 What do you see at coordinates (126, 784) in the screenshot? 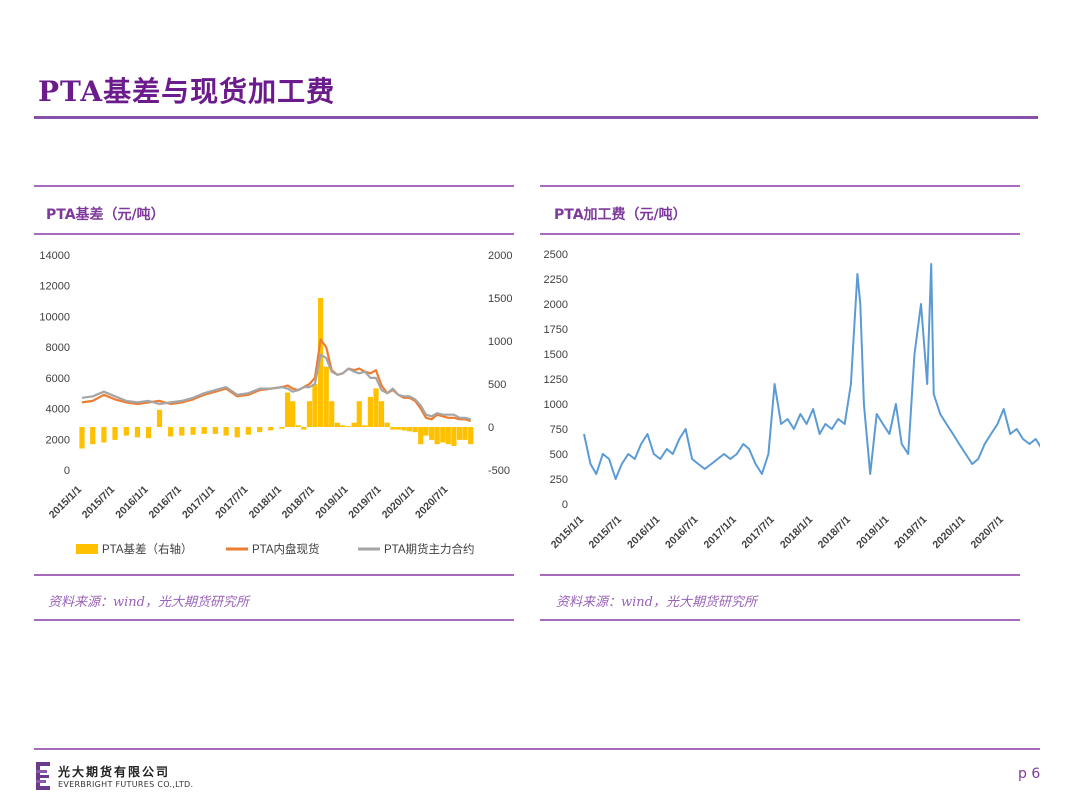
I see `company-name-en: EVERBRIGHT FUTURES CO.,LTD.` at bounding box center [126, 784].